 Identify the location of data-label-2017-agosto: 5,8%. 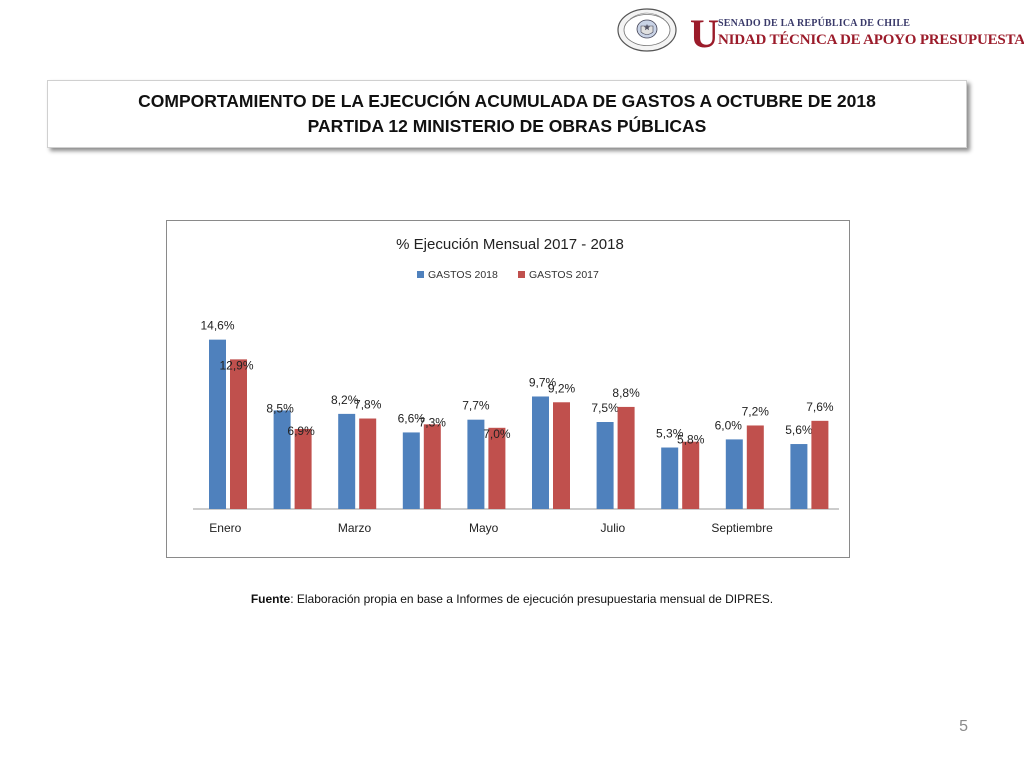
(691, 440).